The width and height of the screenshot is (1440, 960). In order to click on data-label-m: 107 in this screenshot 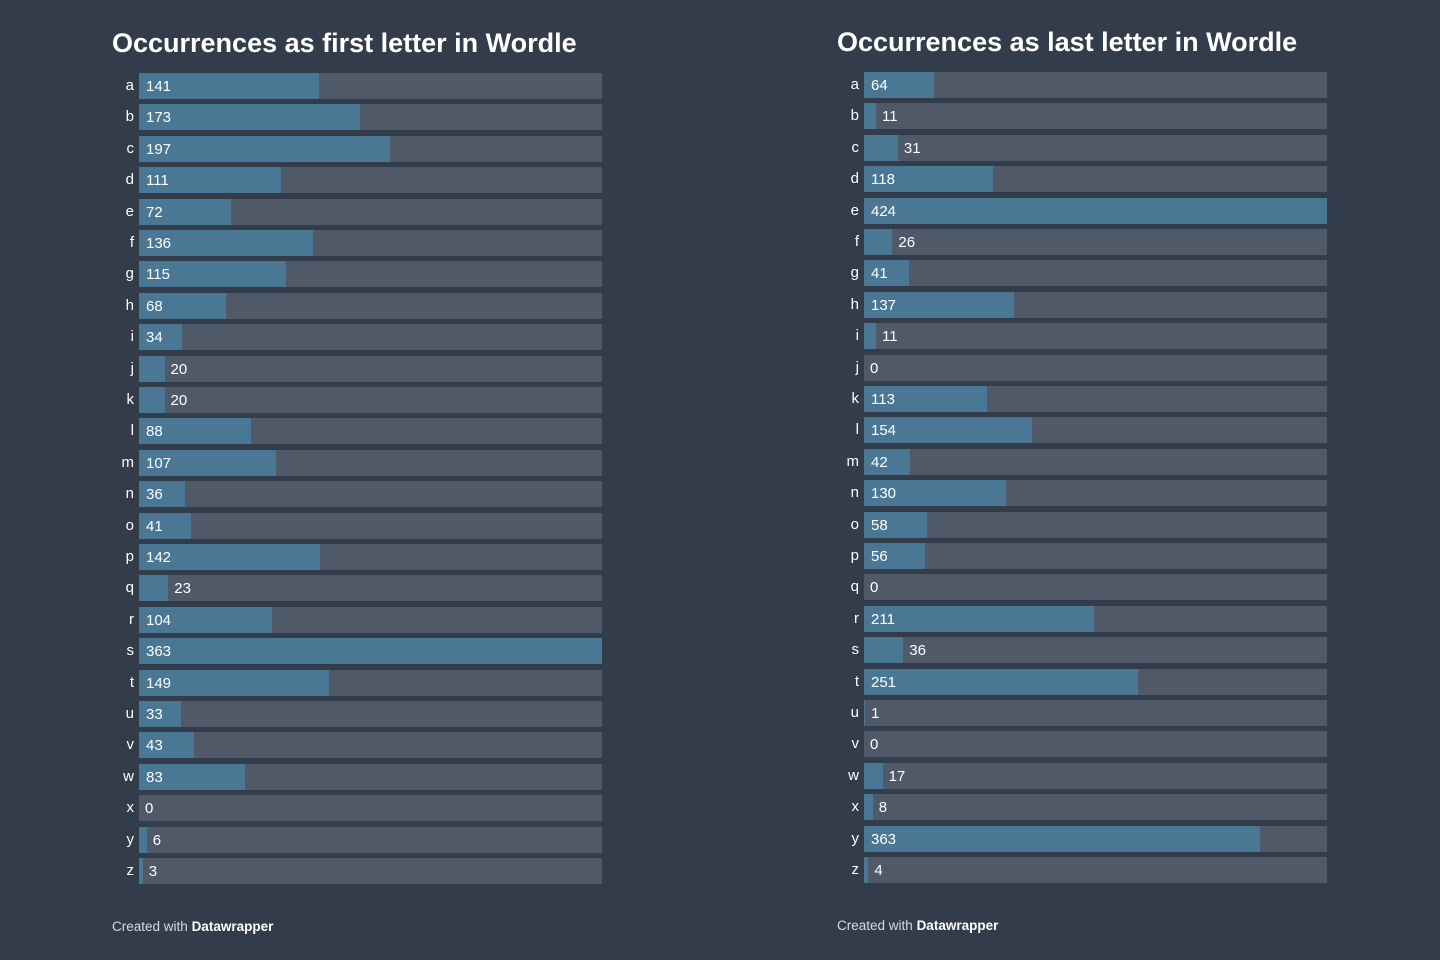, I will do `click(159, 463)`.